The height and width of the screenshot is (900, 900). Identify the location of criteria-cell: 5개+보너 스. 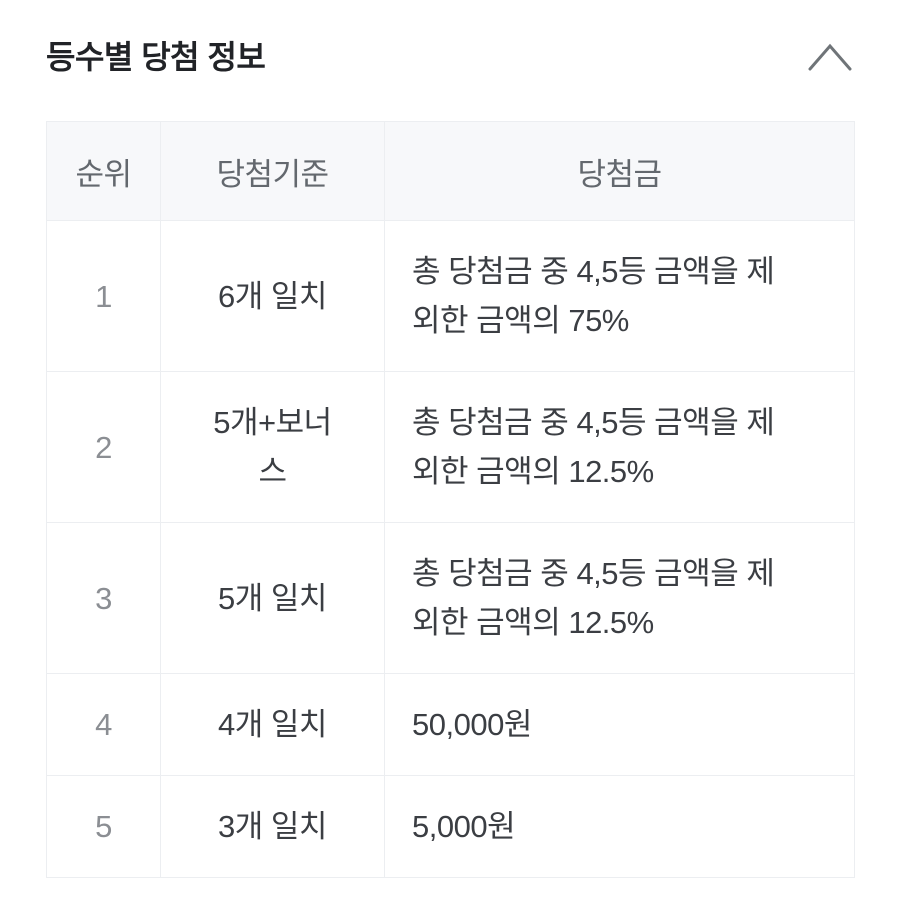
(272, 447).